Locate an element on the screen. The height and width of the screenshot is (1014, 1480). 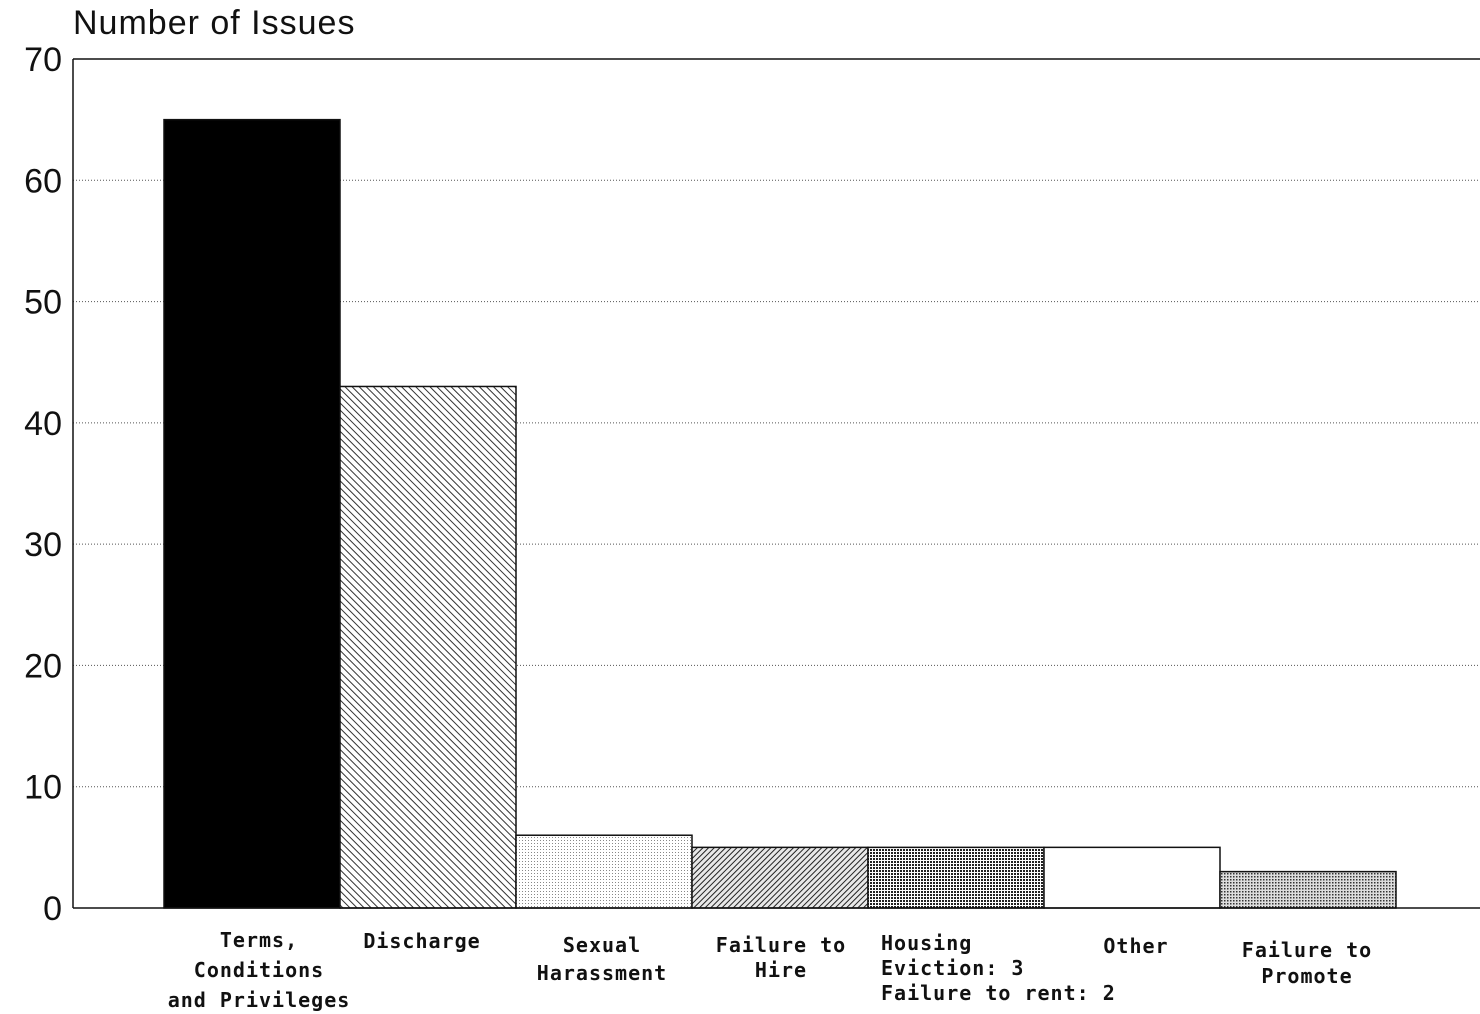
x-tick-label: Conditions is located at coordinates (259, 970).